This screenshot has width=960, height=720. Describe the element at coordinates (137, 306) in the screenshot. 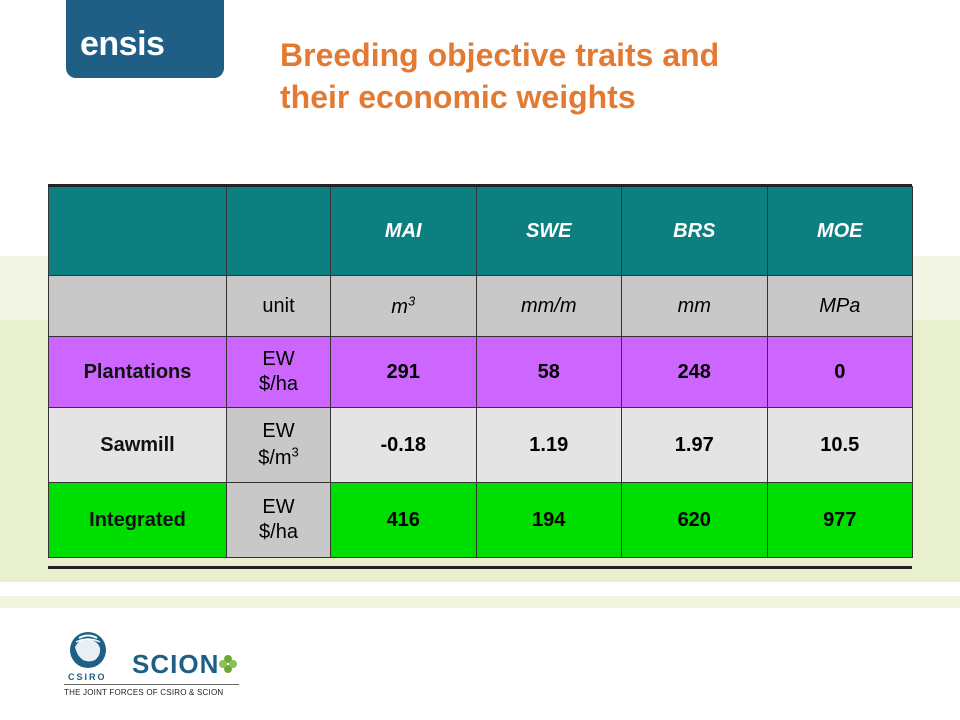

I see `table-cell` at that location.